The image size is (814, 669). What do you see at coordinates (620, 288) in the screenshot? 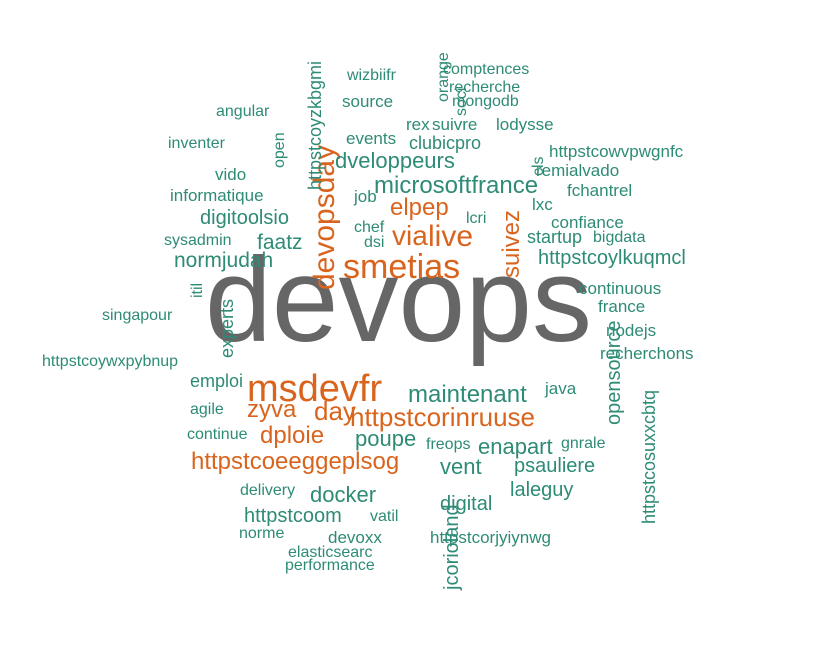
I see `word-continuous: continuous` at bounding box center [620, 288].